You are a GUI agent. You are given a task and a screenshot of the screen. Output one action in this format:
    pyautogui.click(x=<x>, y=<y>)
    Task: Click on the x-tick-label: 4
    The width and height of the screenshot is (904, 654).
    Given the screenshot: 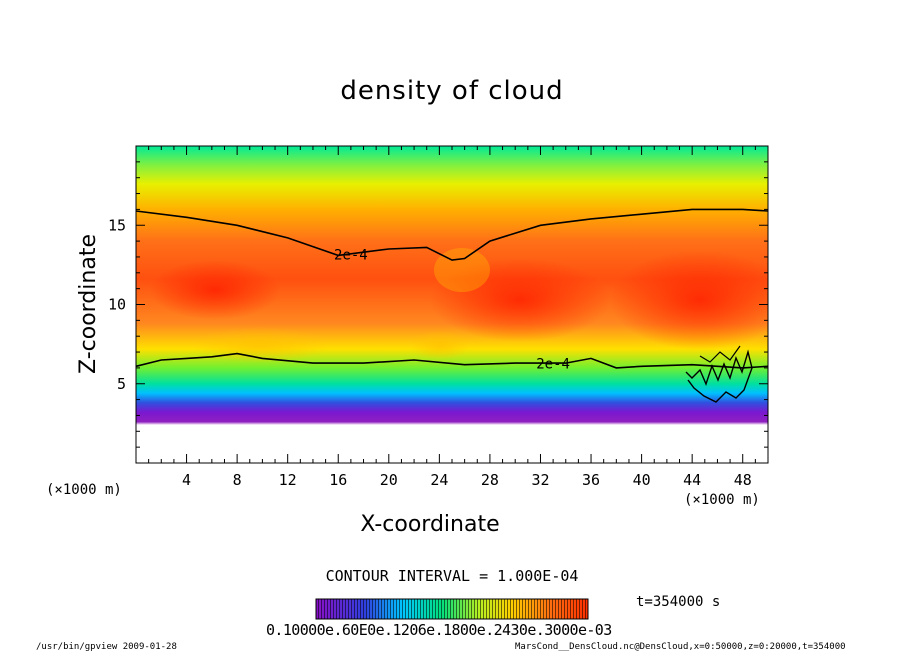 What is the action you would take?
    pyautogui.click(x=186, y=480)
    